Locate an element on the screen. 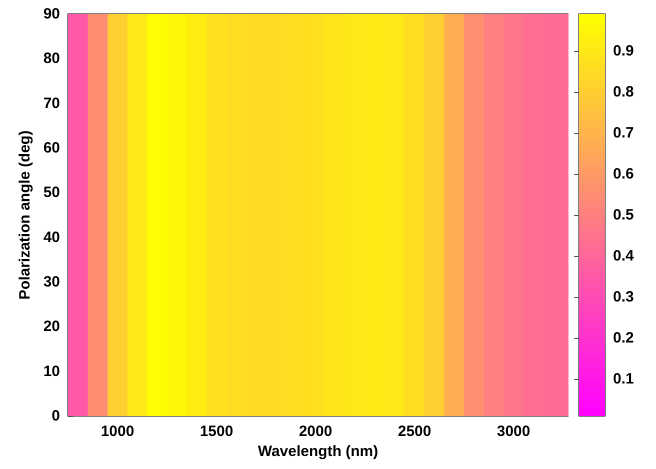  y-tick-label: 40 is located at coordinates (51, 237).